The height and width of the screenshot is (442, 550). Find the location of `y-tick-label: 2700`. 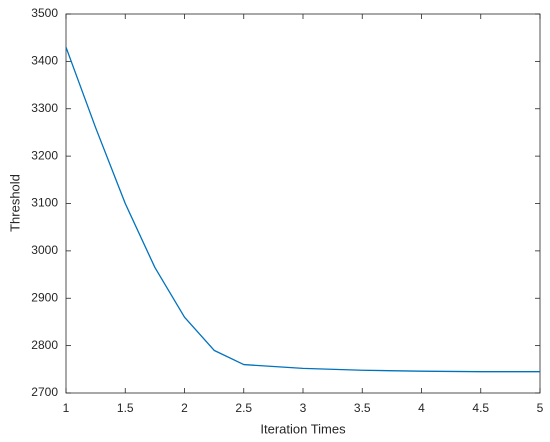

y-tick-label: 2700 is located at coordinates (44, 392).